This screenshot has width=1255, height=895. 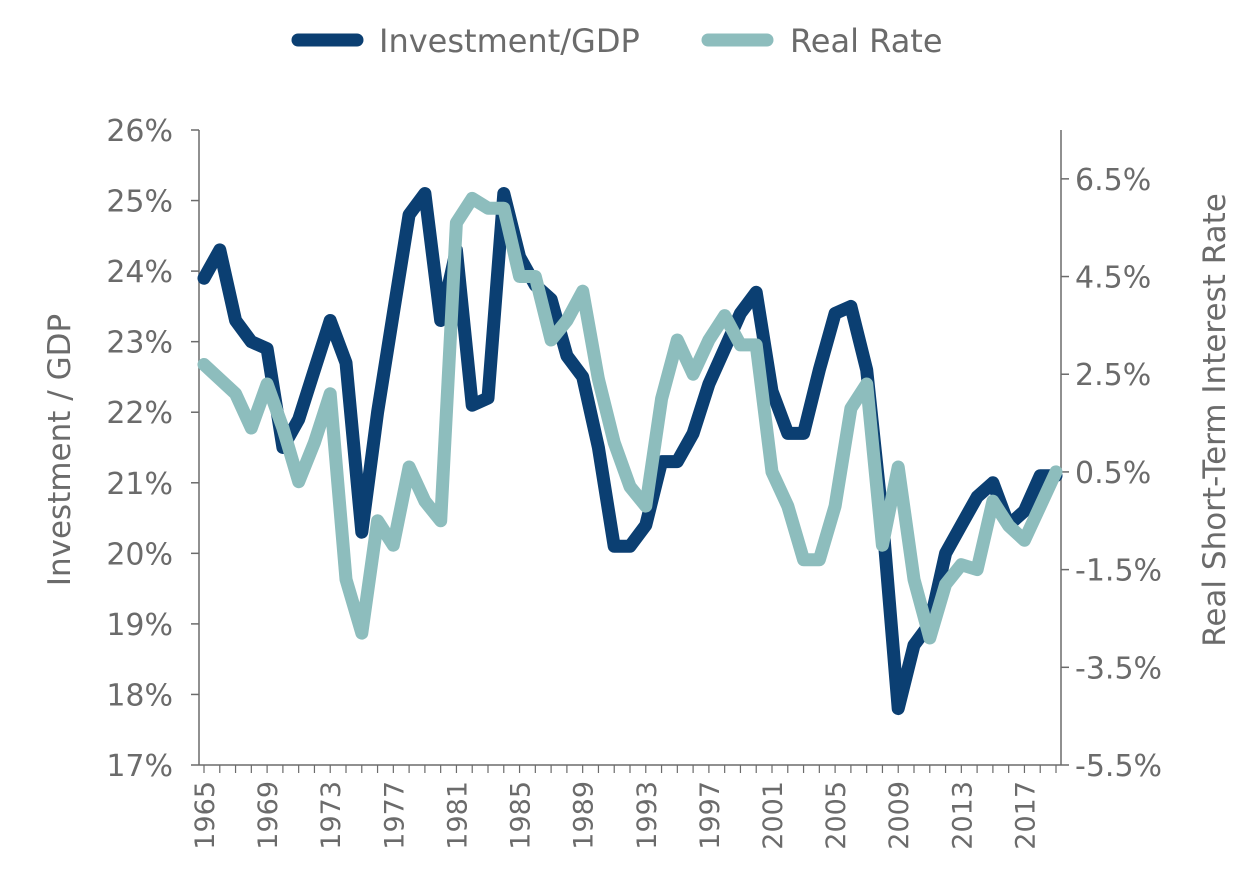 What do you see at coordinates (394, 815) in the screenshot?
I see `x-tick-label: 1977` at bounding box center [394, 815].